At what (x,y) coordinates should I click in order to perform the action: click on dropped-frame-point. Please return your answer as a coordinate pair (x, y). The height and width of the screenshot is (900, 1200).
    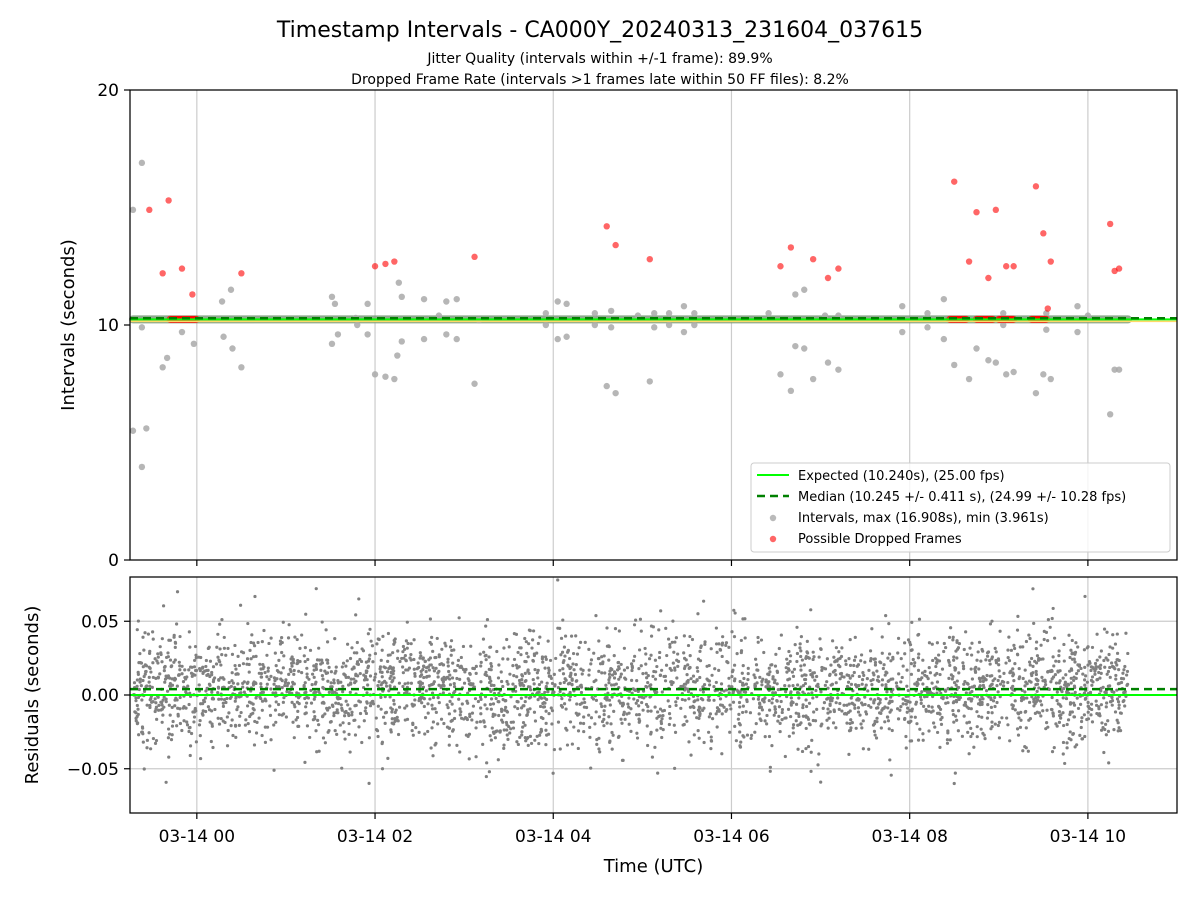
    Looking at the image, I should click on (976, 212).